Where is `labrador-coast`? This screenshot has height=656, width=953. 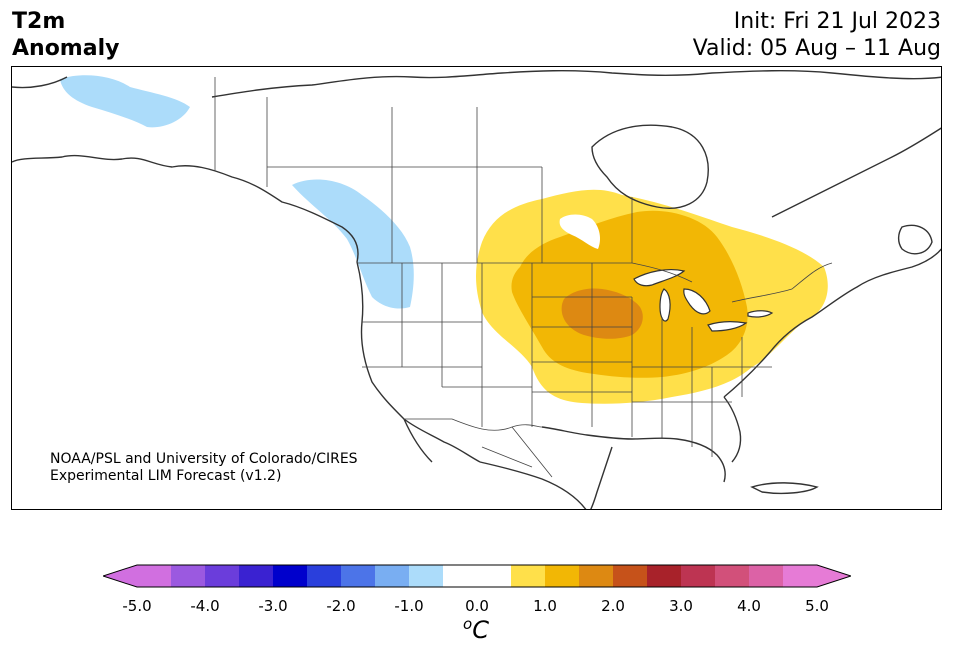 labrador-coast is located at coordinates (856, 172).